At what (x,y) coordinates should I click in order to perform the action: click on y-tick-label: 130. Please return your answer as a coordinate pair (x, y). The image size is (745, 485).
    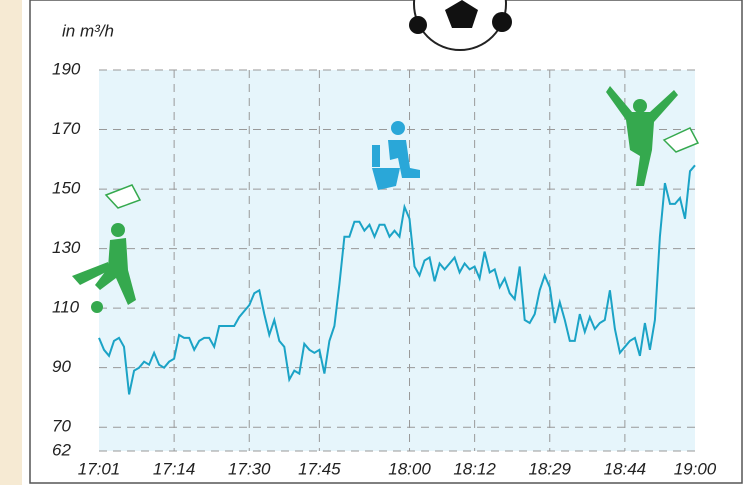
    Looking at the image, I should click on (66, 247).